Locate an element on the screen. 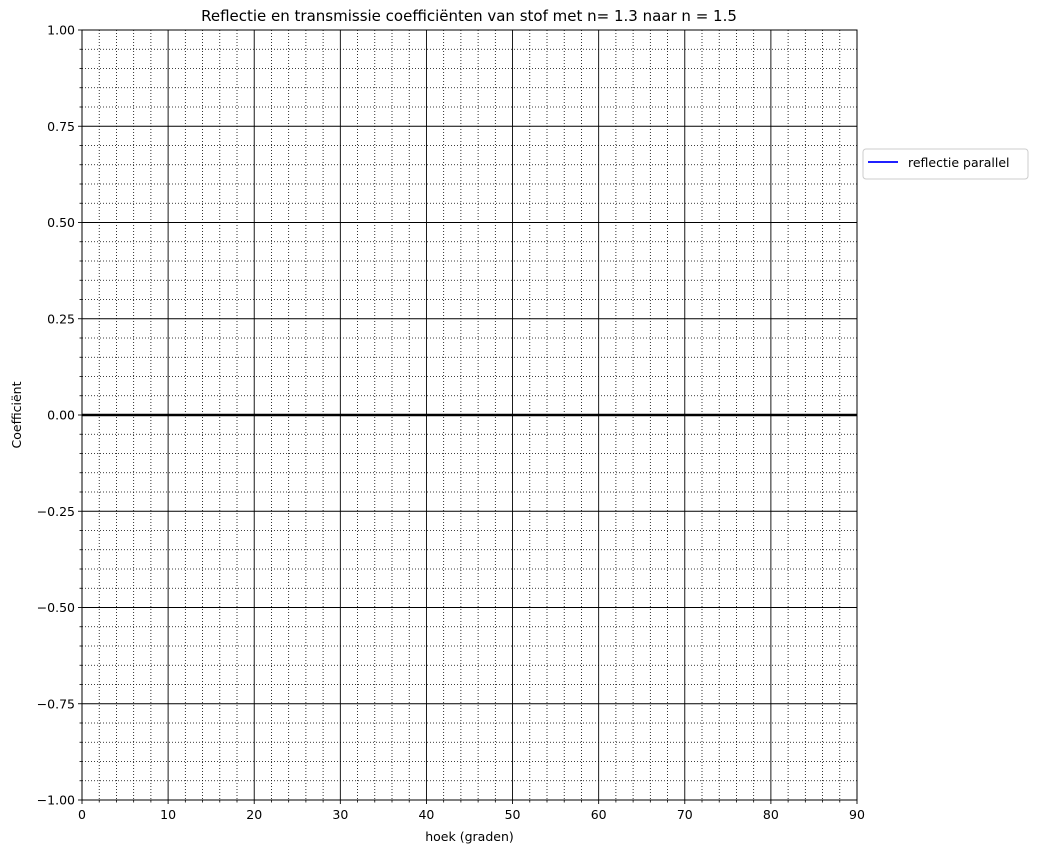 The height and width of the screenshot is (853, 1037). x-tick-label: 70 is located at coordinates (685, 814).